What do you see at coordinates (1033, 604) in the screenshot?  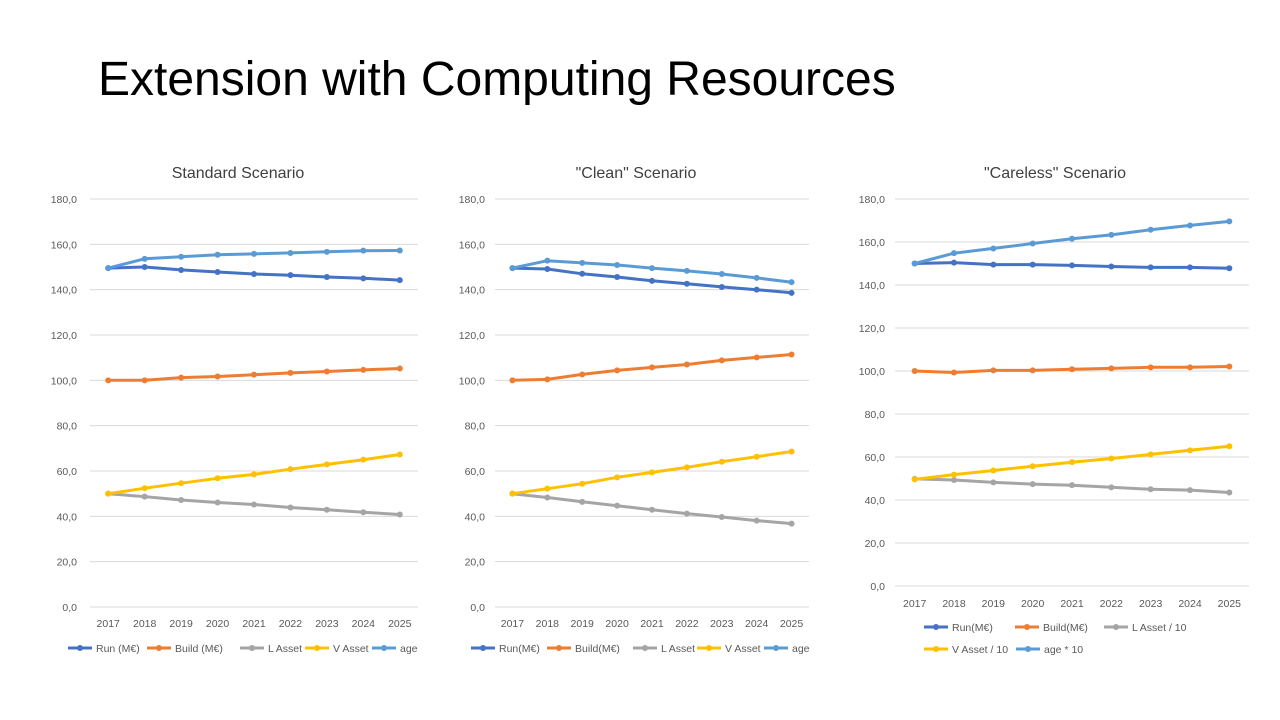 I see `x-tick-label: 2020` at bounding box center [1033, 604].